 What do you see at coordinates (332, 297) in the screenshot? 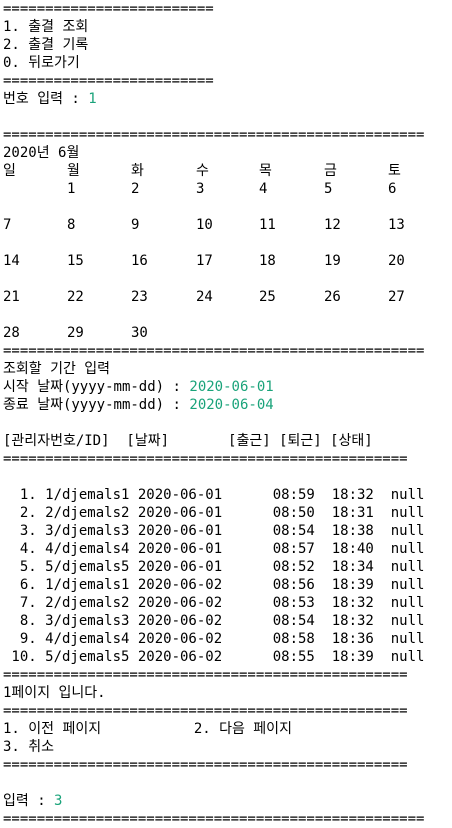
I see `calendar-day: 26` at bounding box center [332, 297].